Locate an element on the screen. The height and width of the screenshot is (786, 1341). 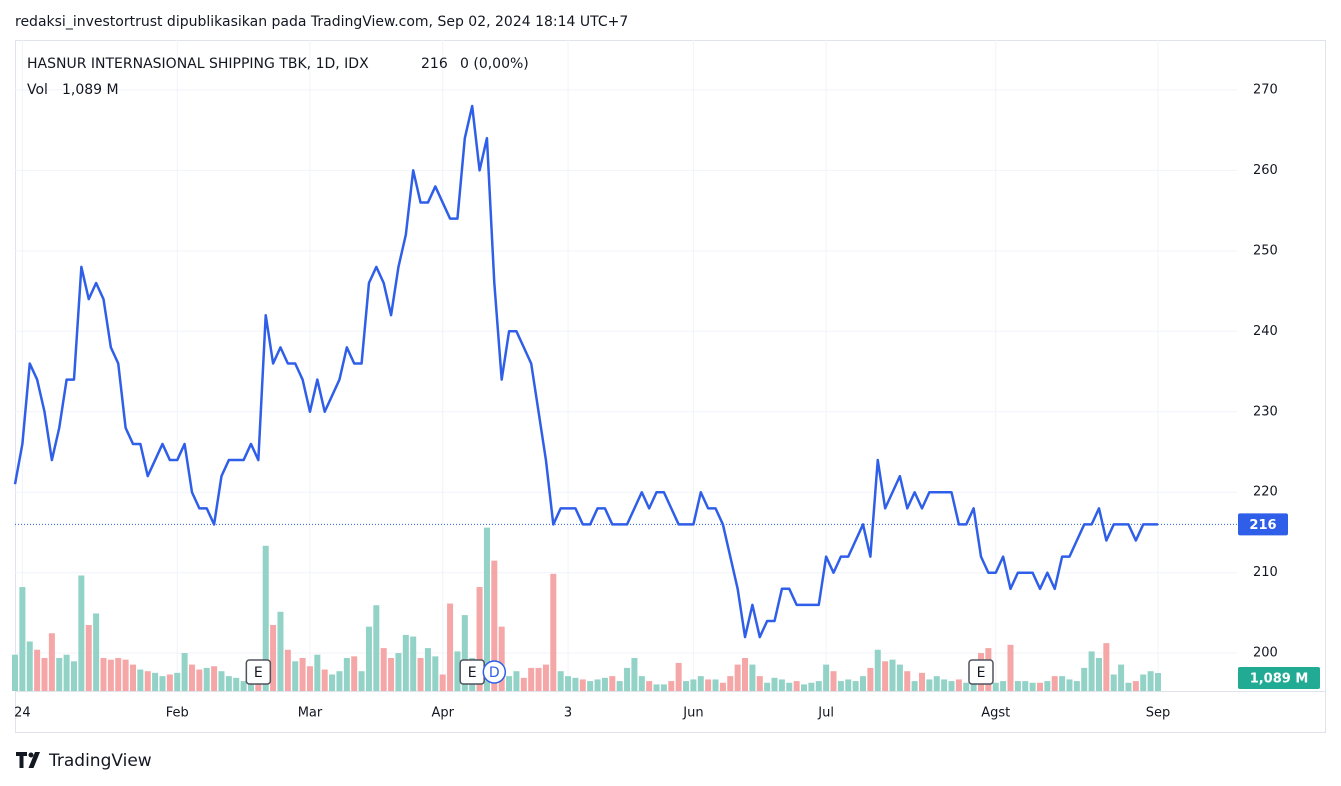
event-label: D is located at coordinates (494, 673).